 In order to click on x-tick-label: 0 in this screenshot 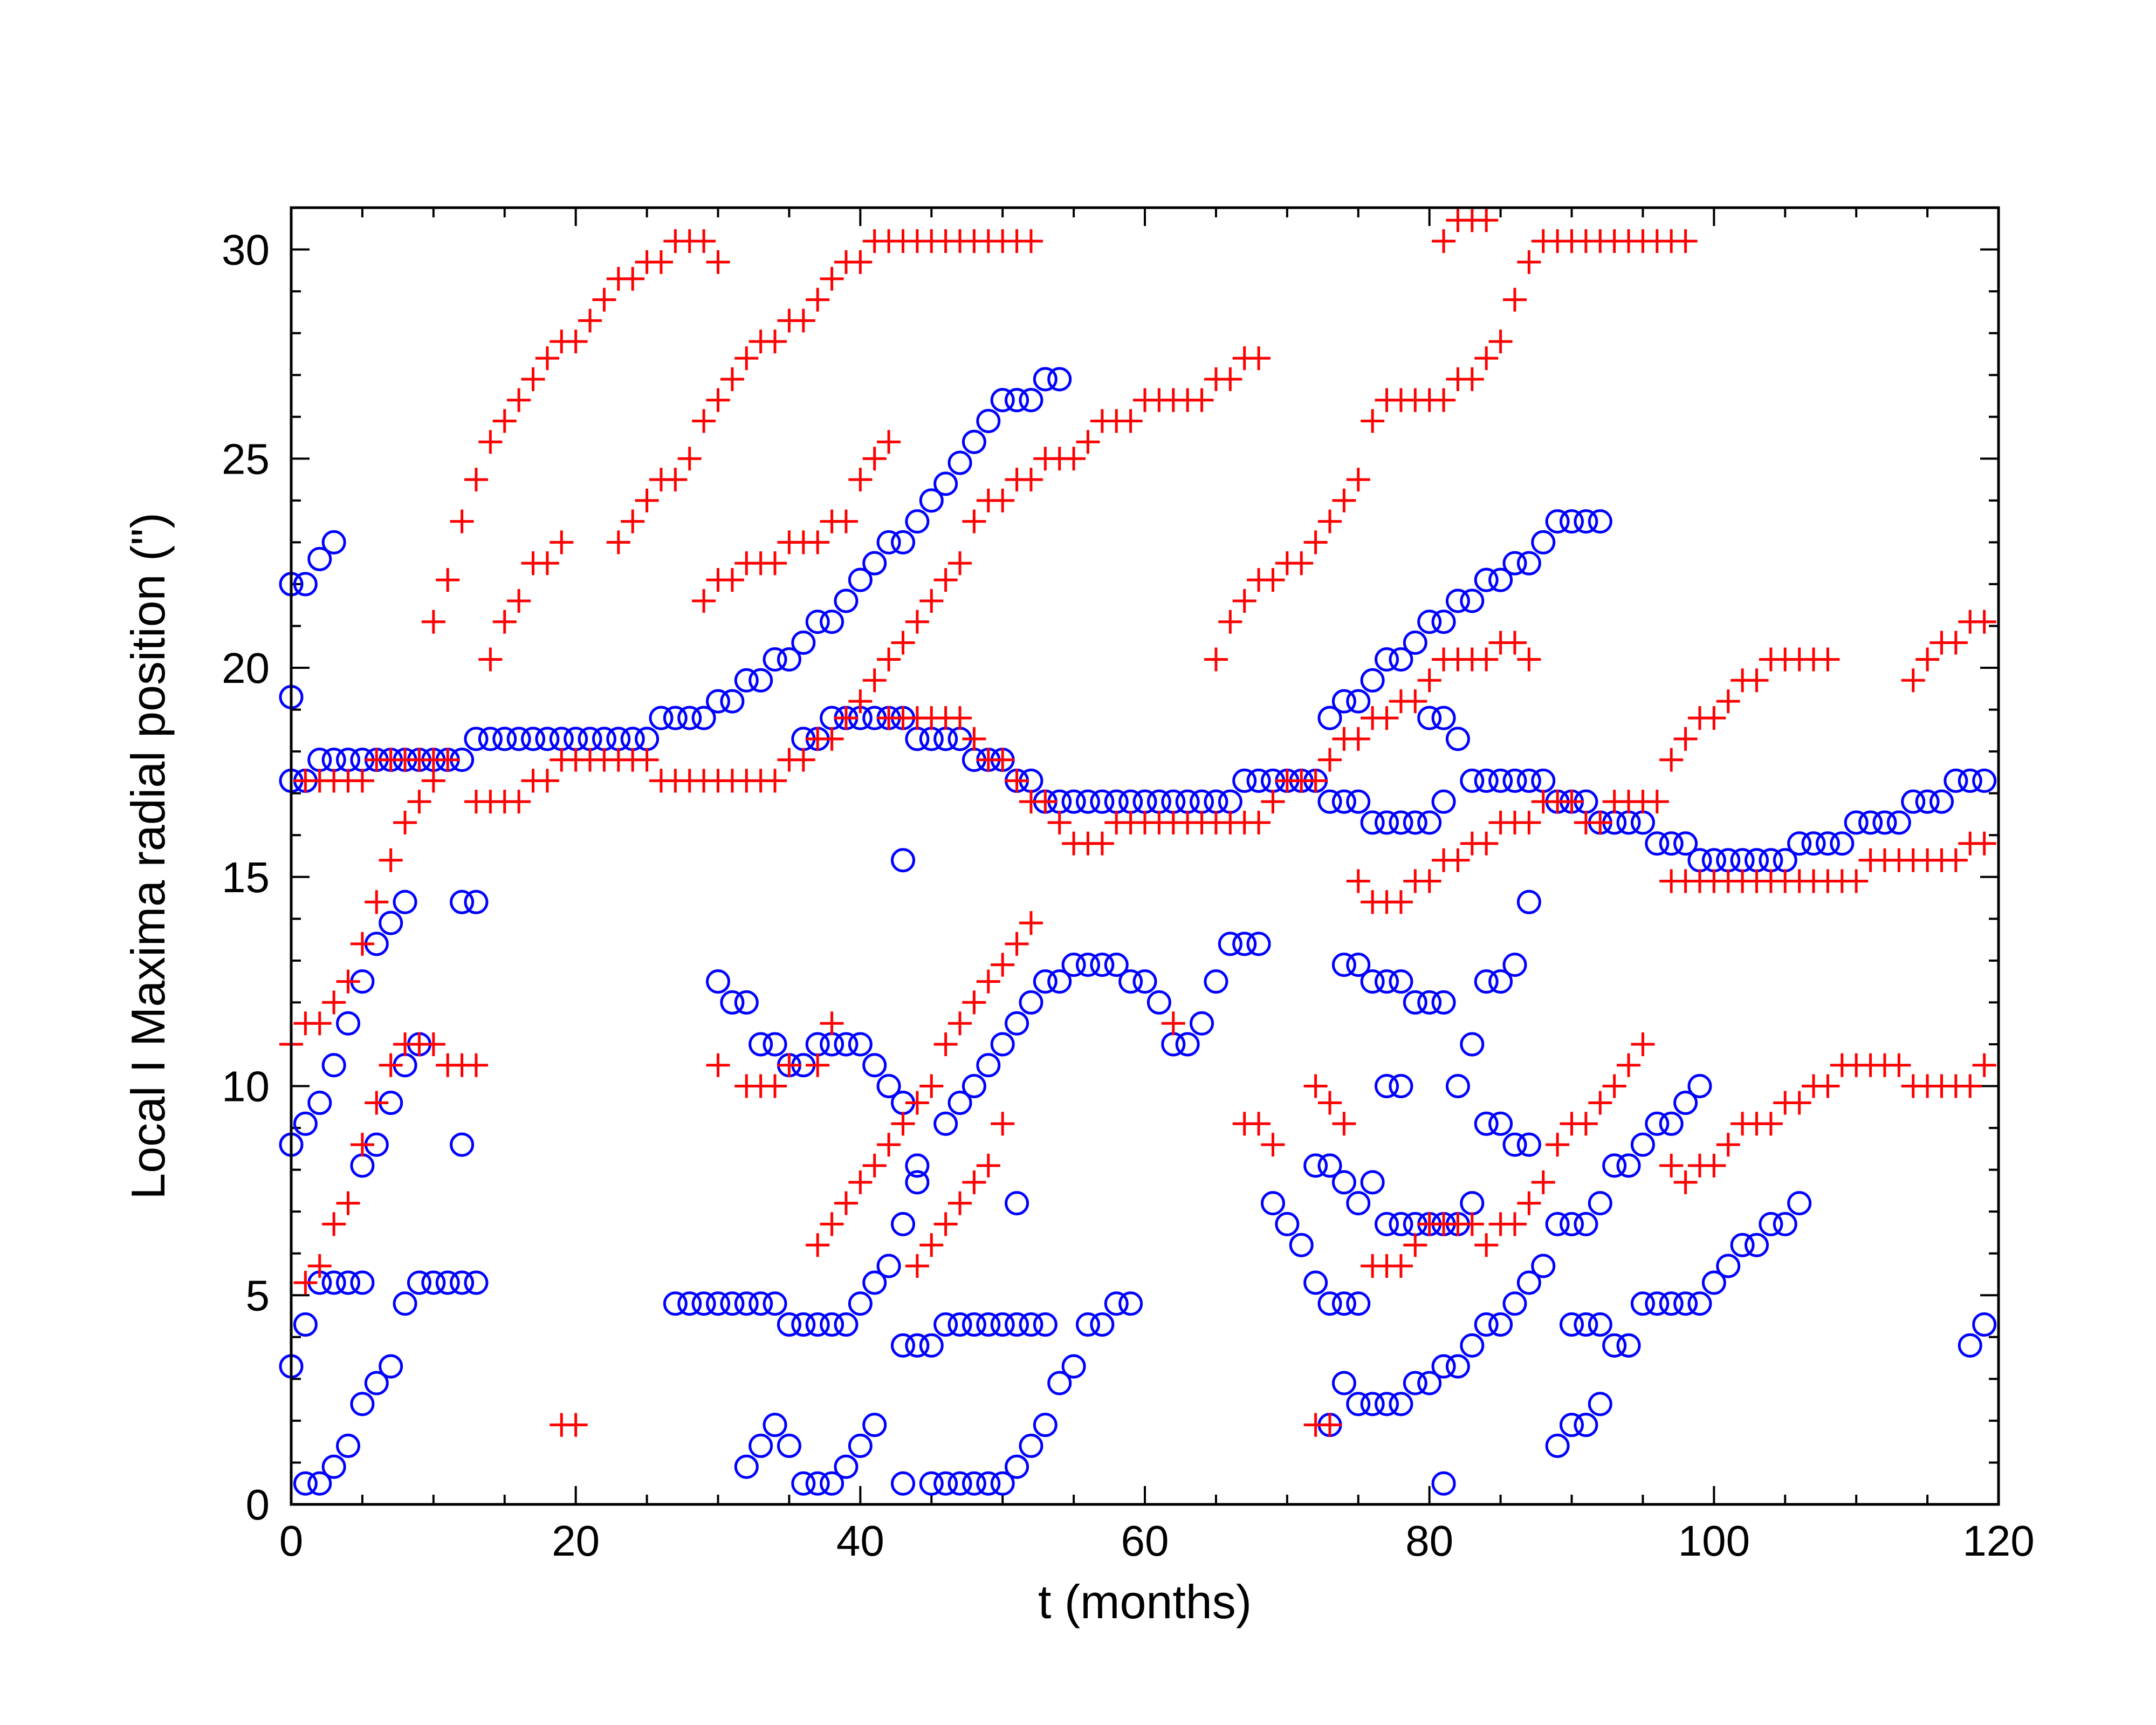, I will do `click(292, 1541)`.